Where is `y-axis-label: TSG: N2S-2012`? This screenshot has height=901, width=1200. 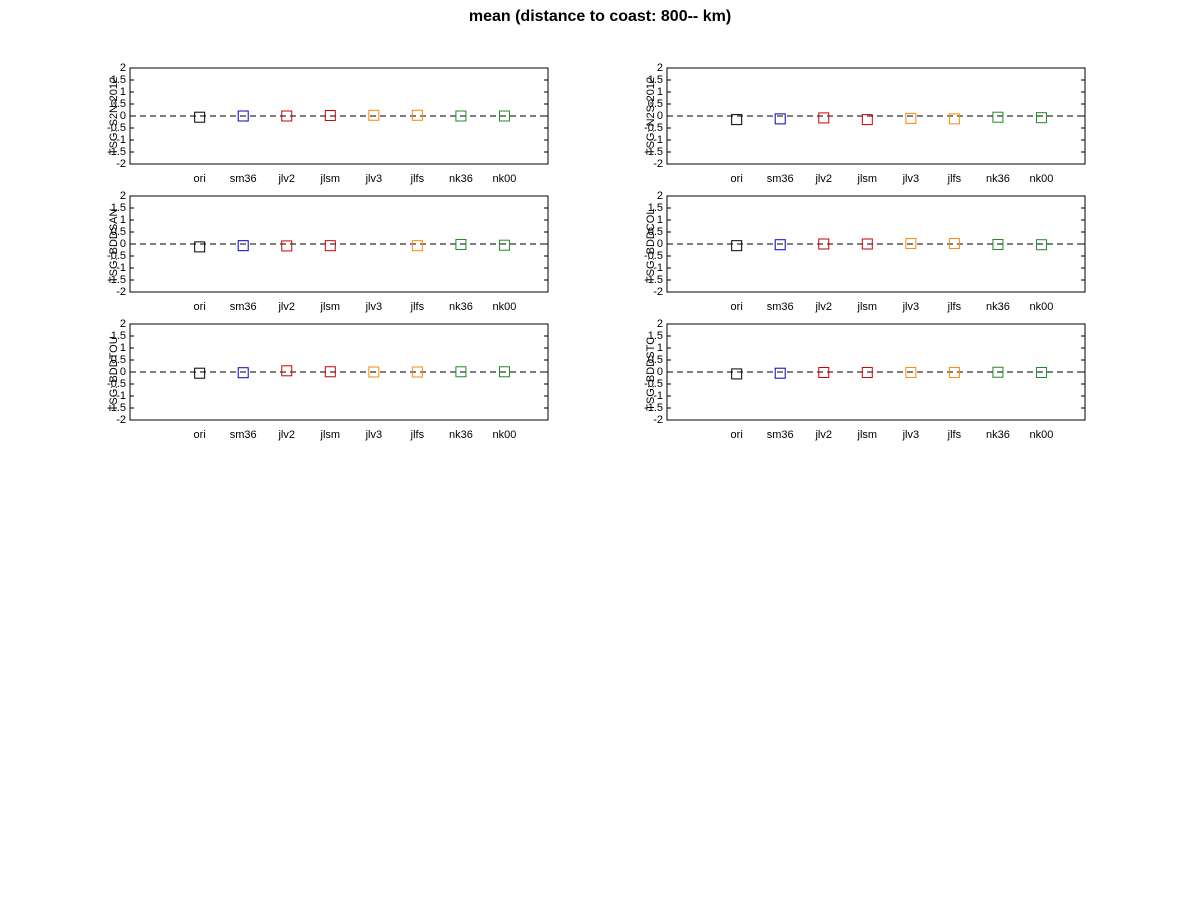 y-axis-label: TSG: N2S-2012 is located at coordinates (651, 116).